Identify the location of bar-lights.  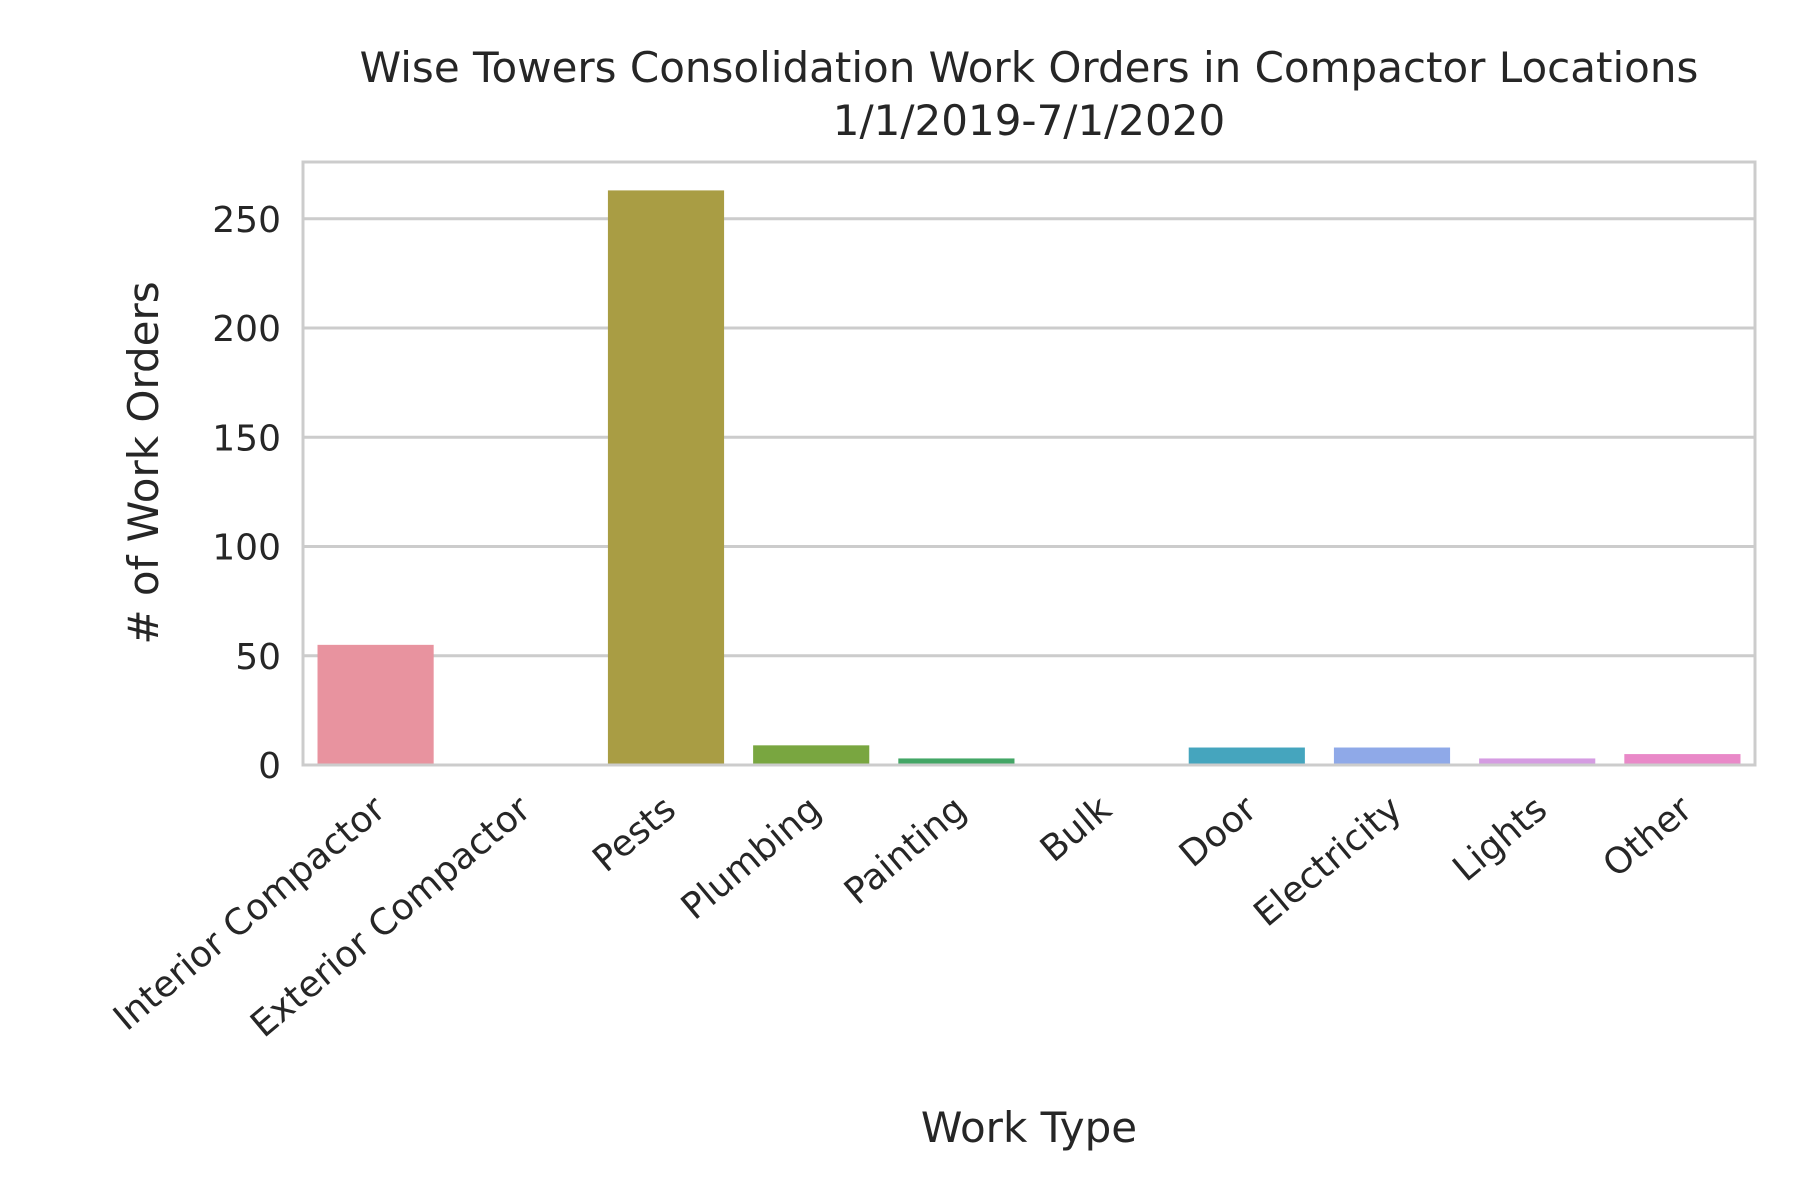
(1537, 761).